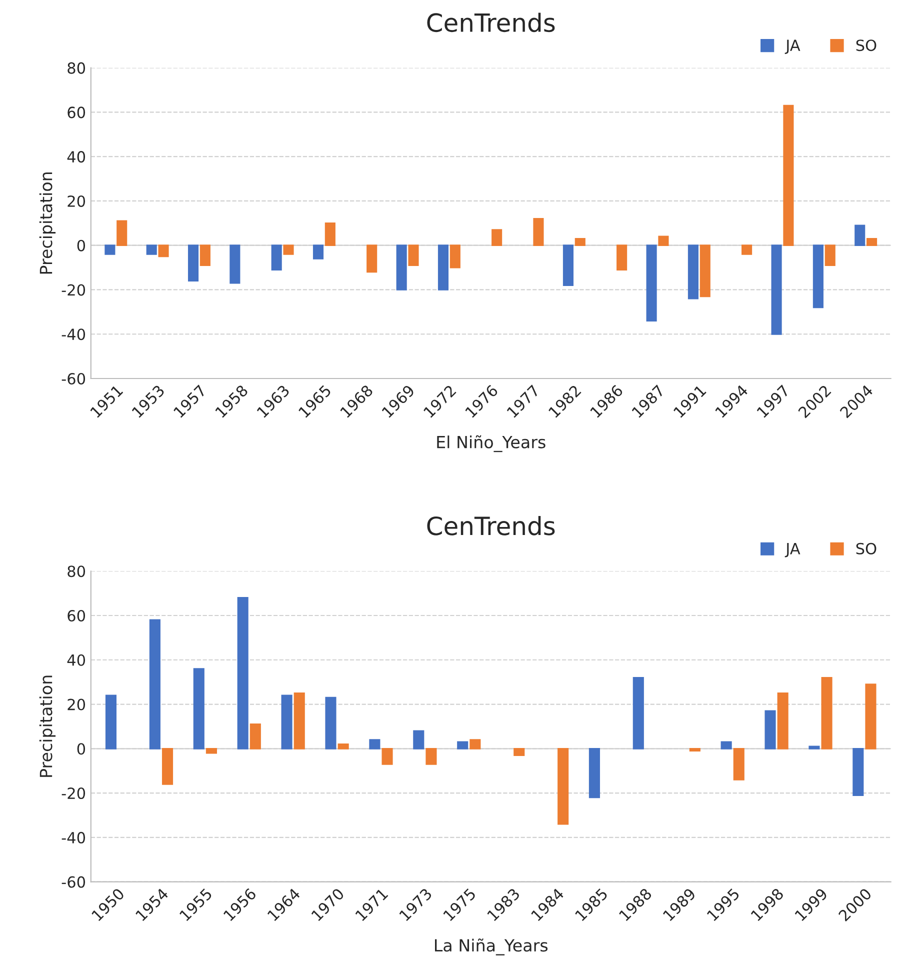 This screenshot has height=969, width=909. What do you see at coordinates (491, 947) in the screenshot?
I see `x-axis-title: La Niña_Years` at bounding box center [491, 947].